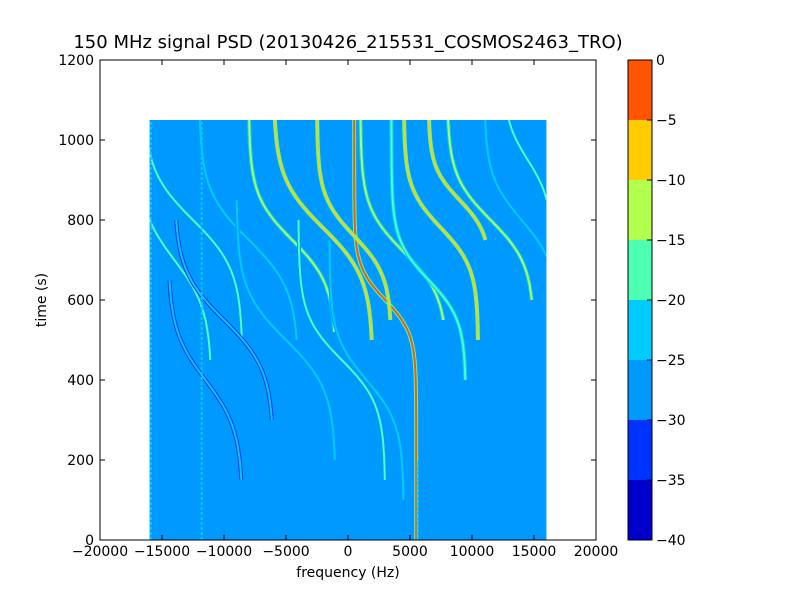 The height and width of the screenshot is (600, 800). What do you see at coordinates (42, 300) in the screenshot?
I see `y-axis-label: time (s)` at bounding box center [42, 300].